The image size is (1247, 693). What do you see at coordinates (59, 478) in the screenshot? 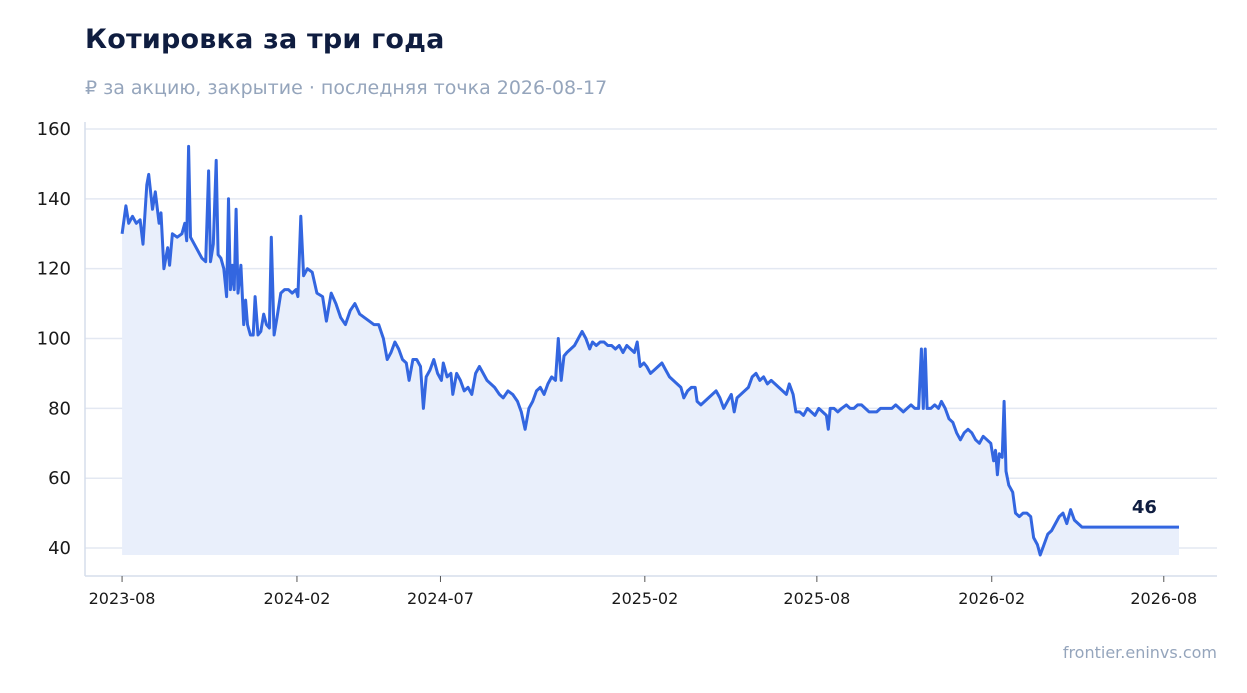
I see `y-tick-label: 60` at bounding box center [59, 478].